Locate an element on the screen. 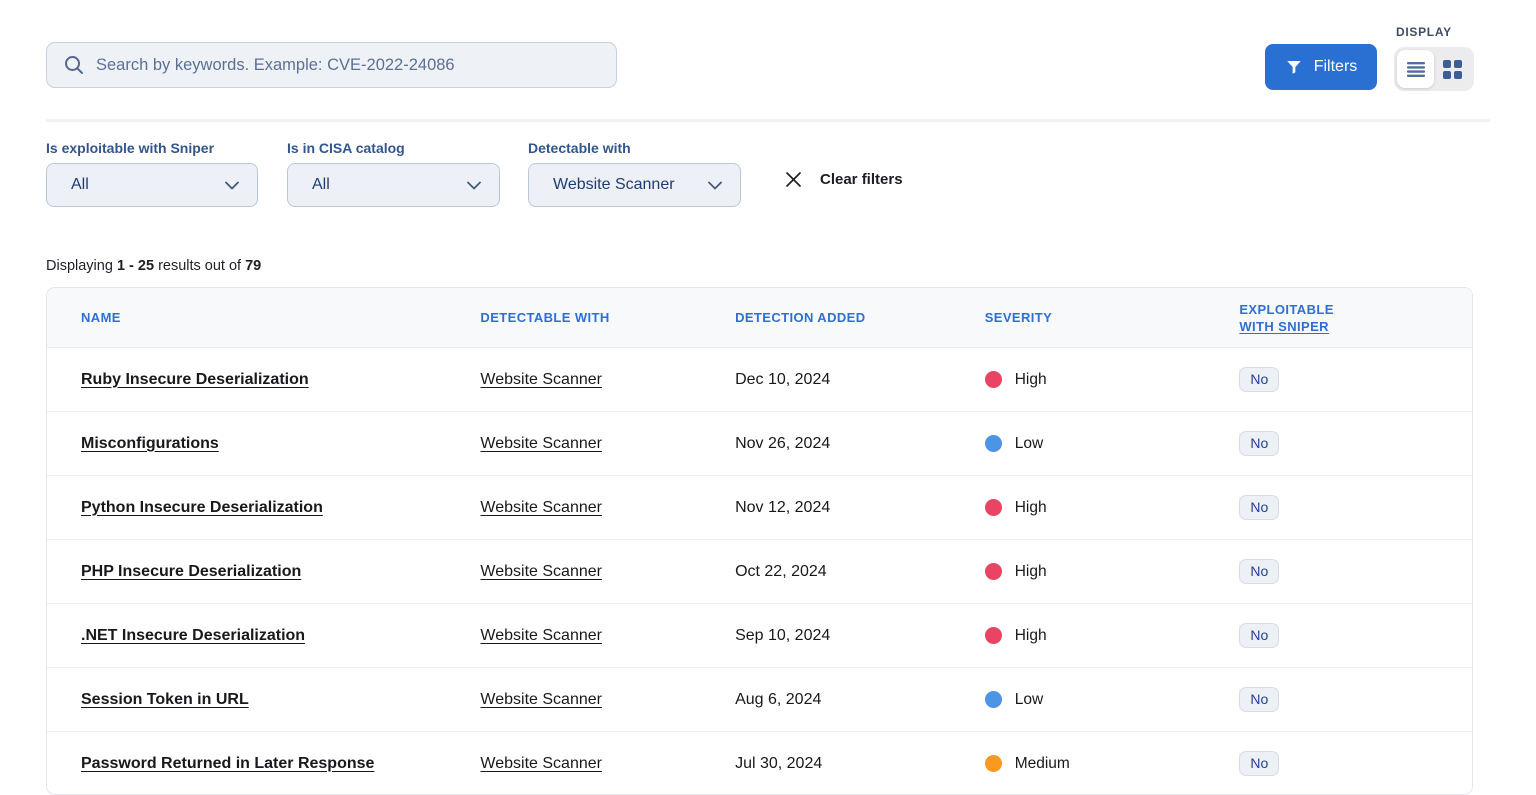  detection-added-date: Dec 10, 2024 is located at coordinates (783, 379).